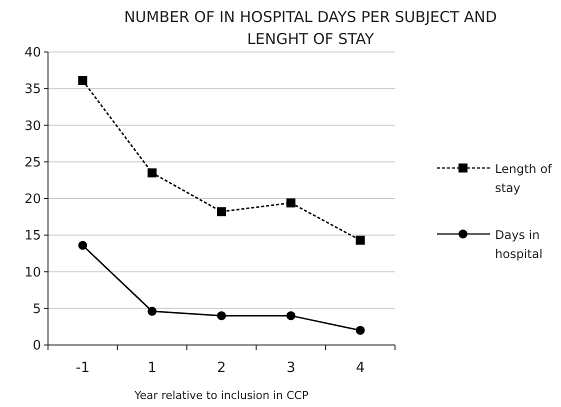  I want to click on x-axis-title: Year relative to inclusion in CCP, so click(221, 395).